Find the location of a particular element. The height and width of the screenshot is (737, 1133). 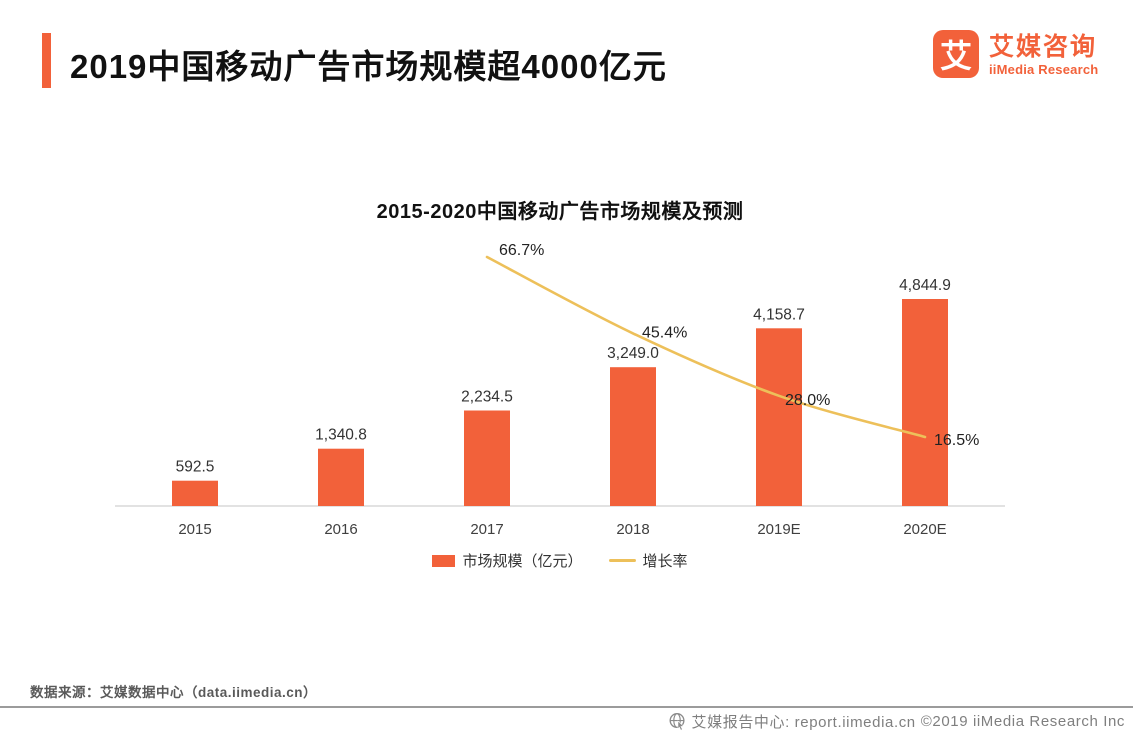

footer-site-label: 艾媒报告中心: report.iimedia.cn is located at coordinates (803, 722).